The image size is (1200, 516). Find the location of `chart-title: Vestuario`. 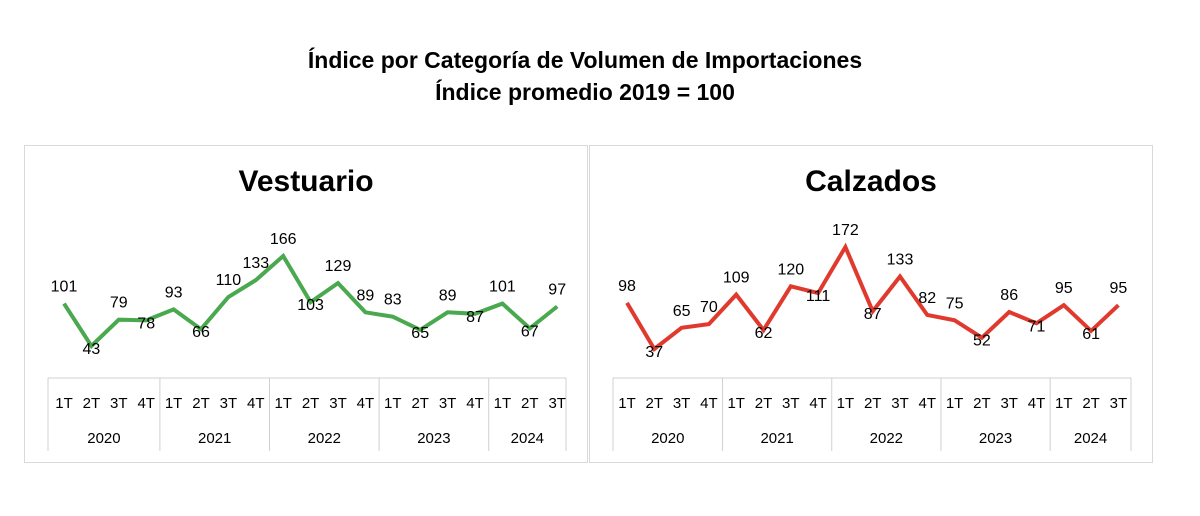

chart-title: Vestuario is located at coordinates (305, 181).